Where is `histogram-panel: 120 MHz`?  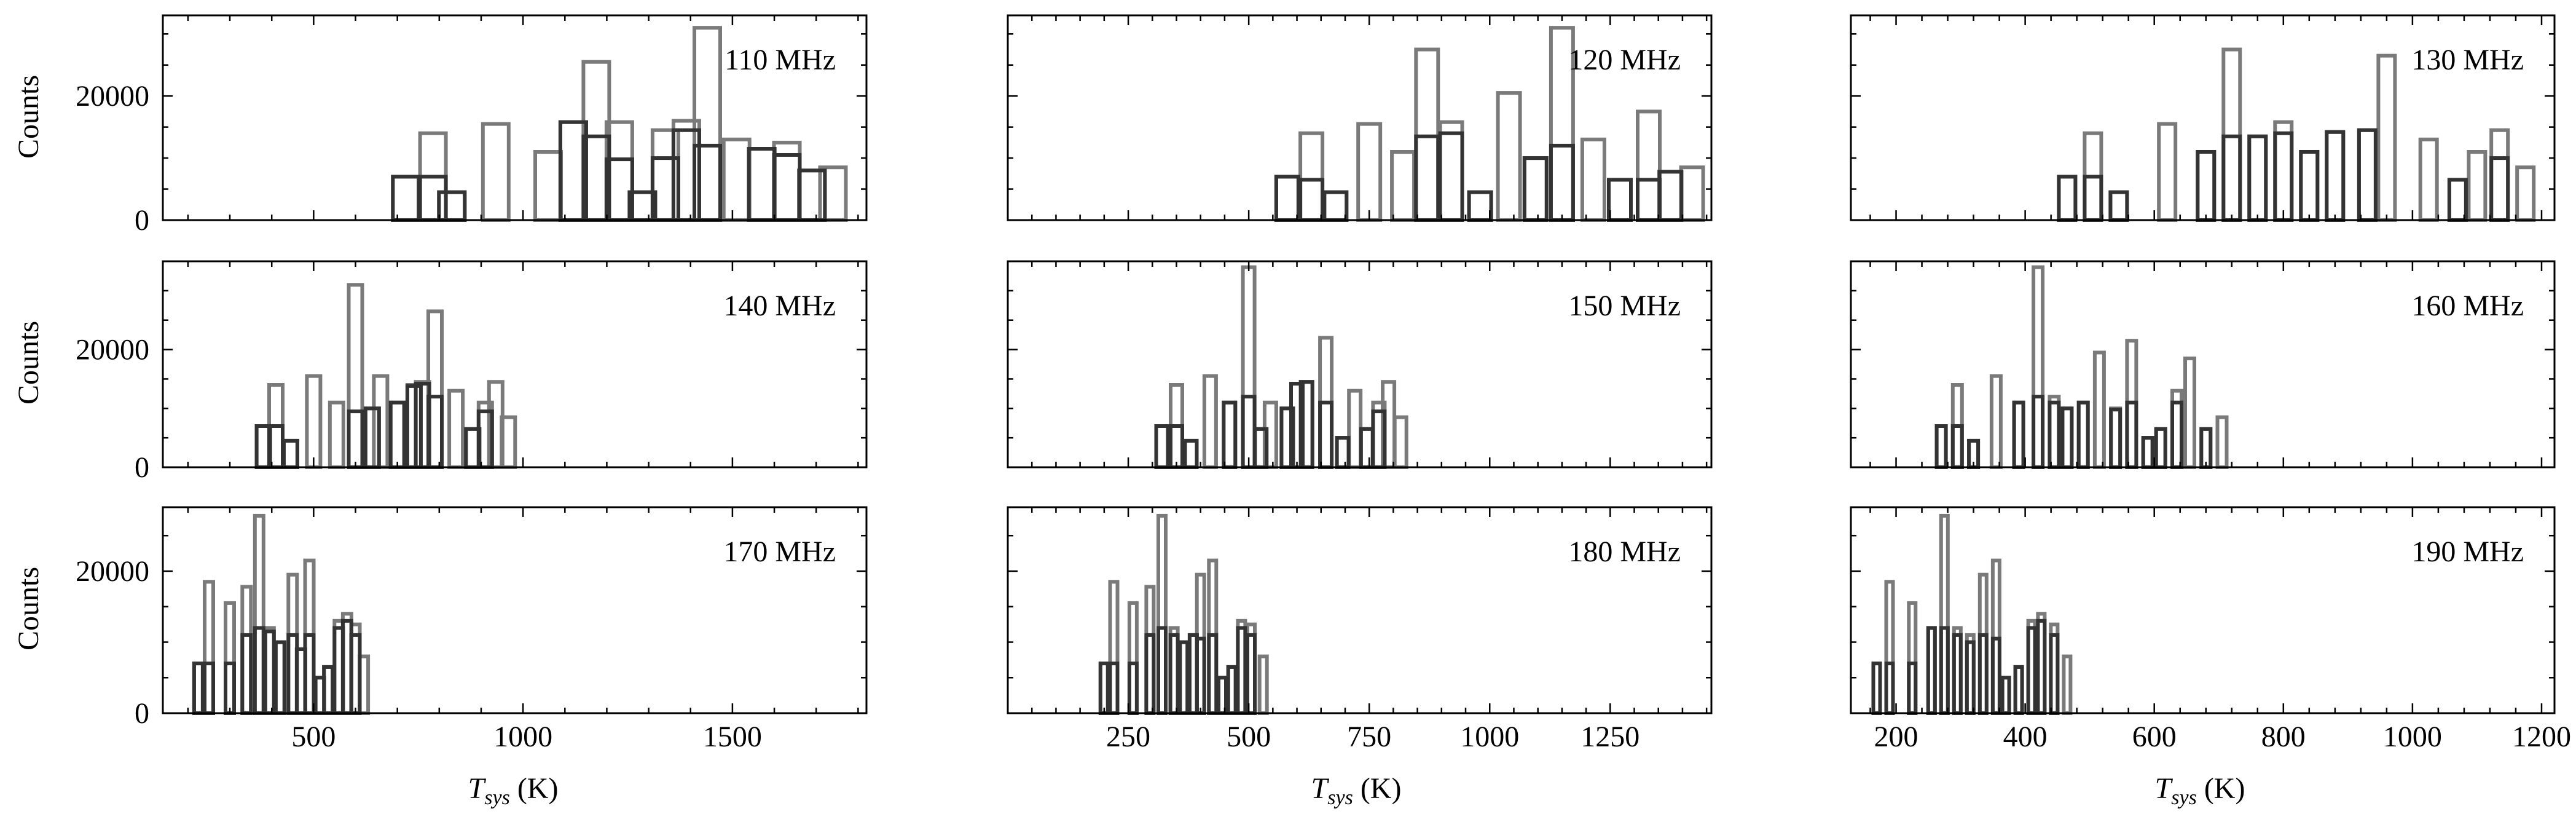 histogram-panel: 120 MHz is located at coordinates (1360, 118).